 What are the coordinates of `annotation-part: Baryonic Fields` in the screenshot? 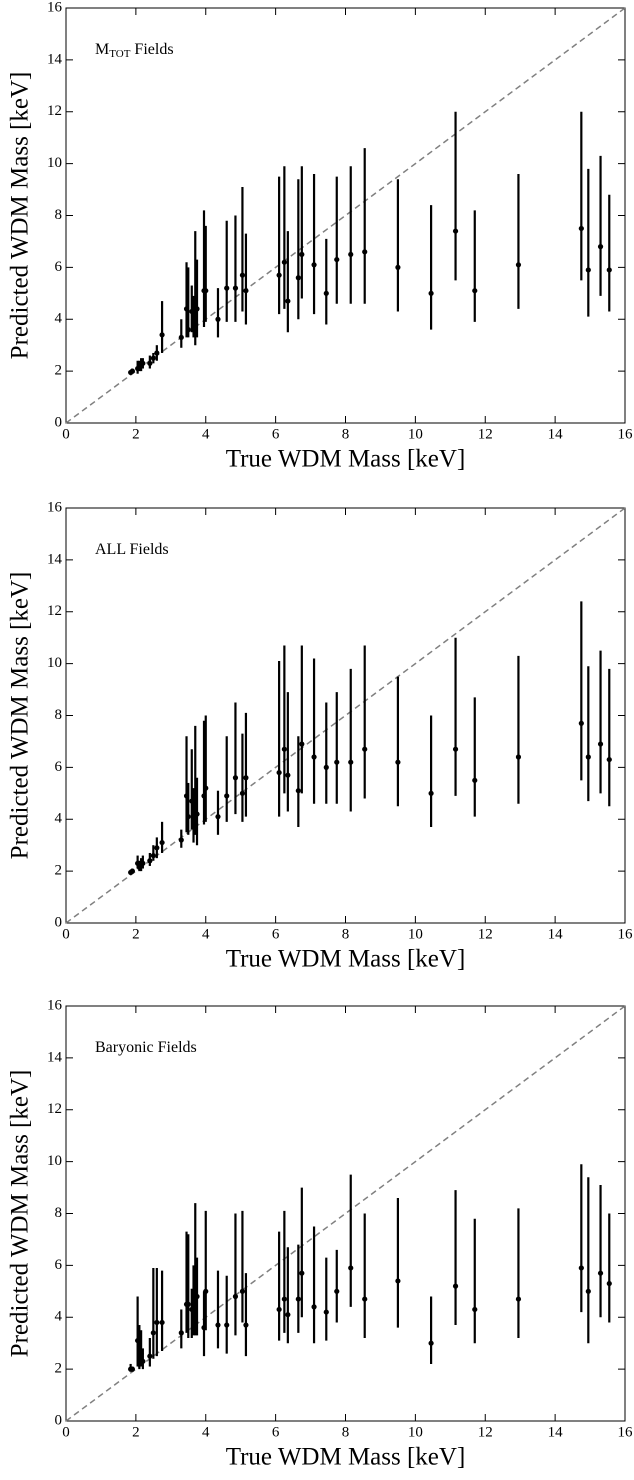 It's located at (146, 1047).